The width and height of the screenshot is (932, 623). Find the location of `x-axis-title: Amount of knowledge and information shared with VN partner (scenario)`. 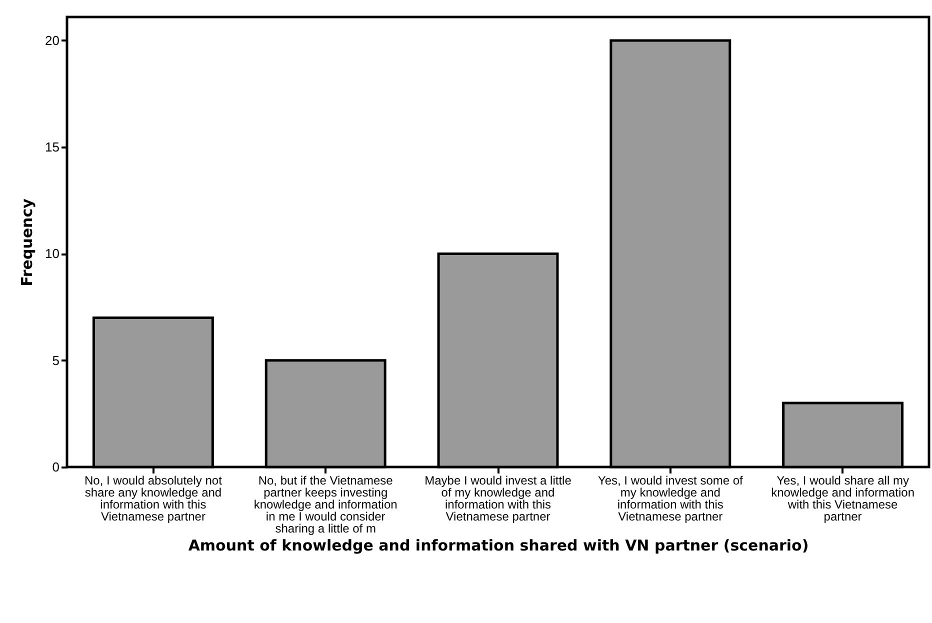

x-axis-title: Amount of knowledge and information shared with VN partner (scenario) is located at coordinates (498, 545).